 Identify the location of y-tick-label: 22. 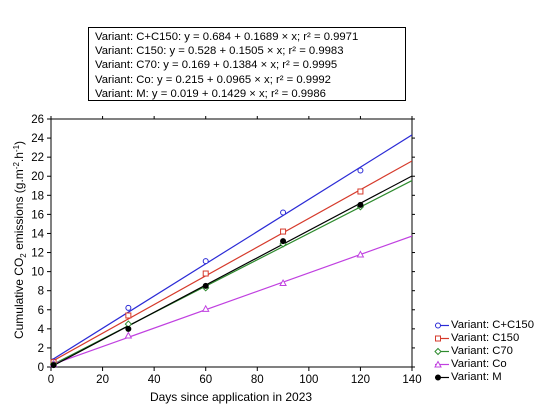
(37, 158).